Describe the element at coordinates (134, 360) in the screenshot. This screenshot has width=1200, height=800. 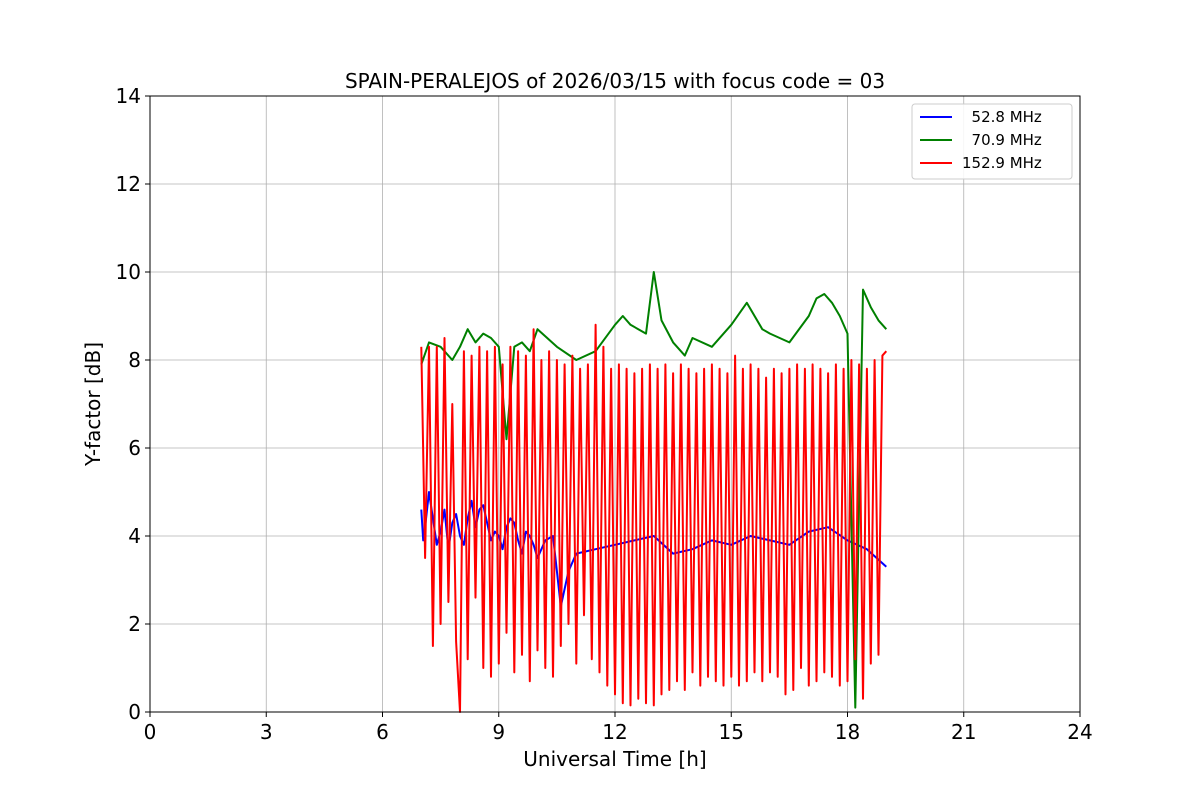
I see `y-tick-label: 8` at that location.